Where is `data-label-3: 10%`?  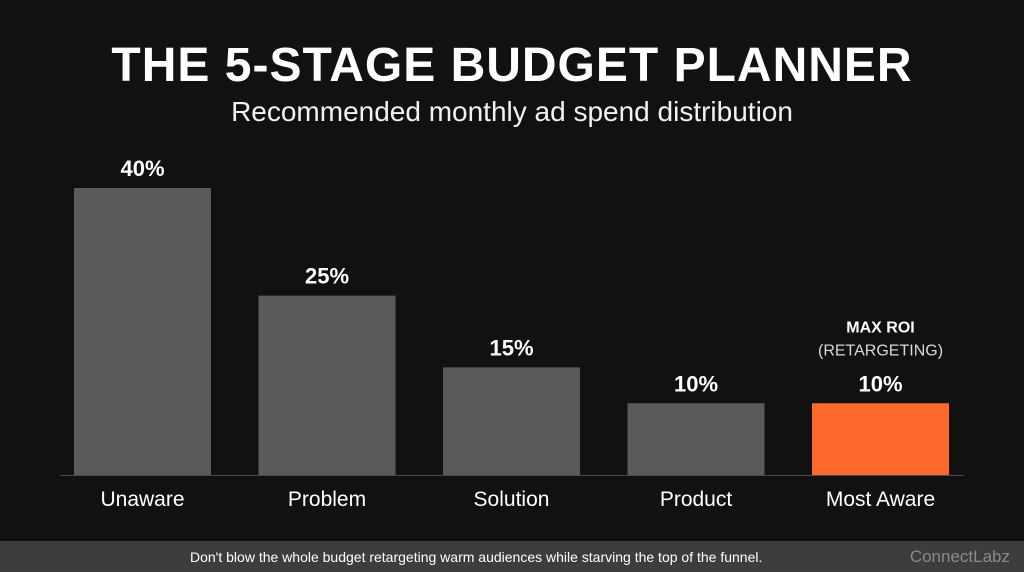
data-label-3: 10% is located at coordinates (696, 383).